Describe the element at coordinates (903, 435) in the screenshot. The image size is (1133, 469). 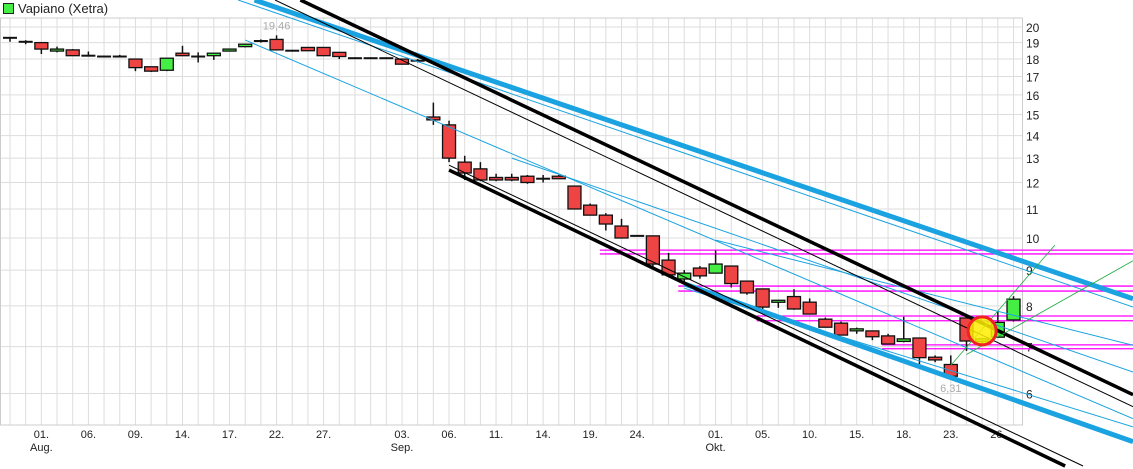
I see `x-tick-label: 18.` at that location.